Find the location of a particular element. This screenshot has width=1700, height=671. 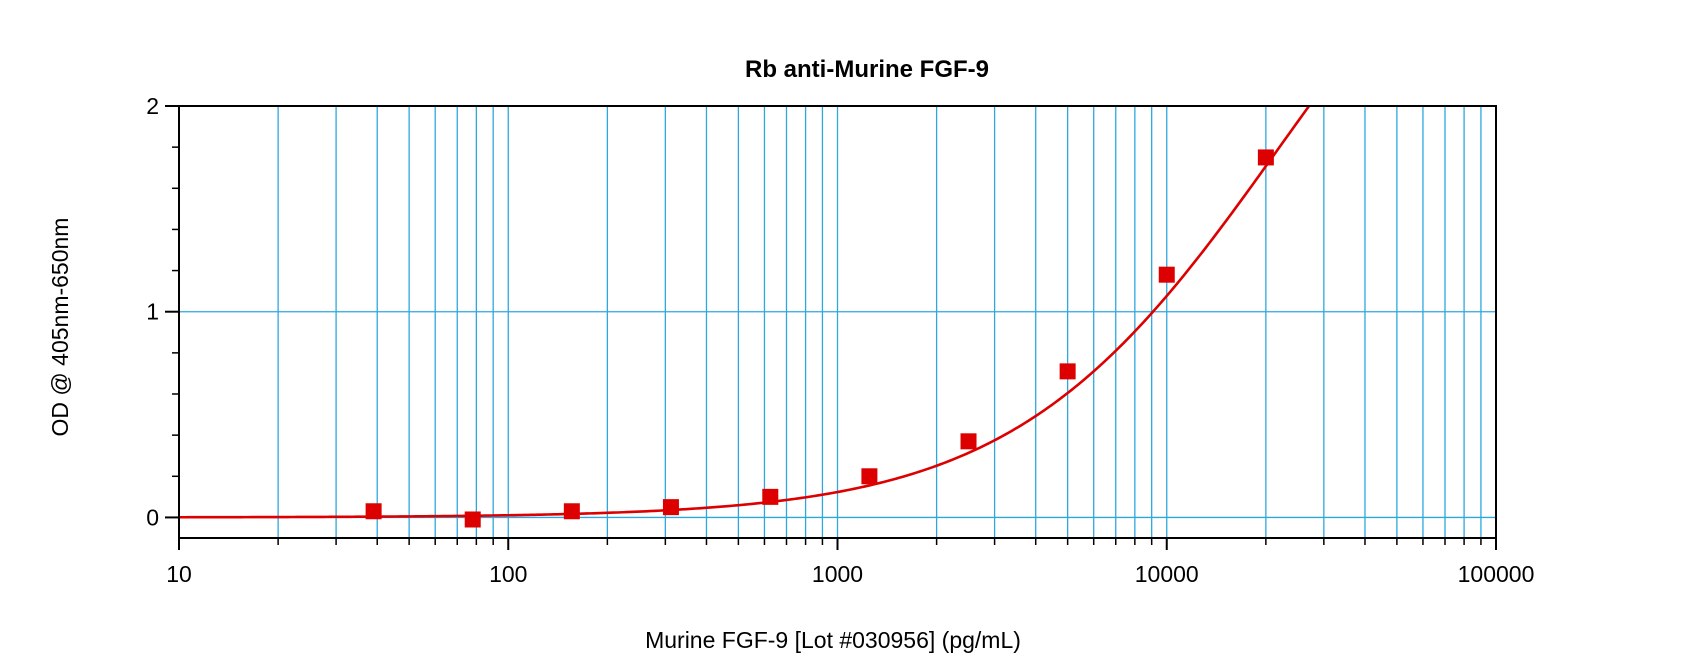

x-tick-label: 100000 is located at coordinates (1496, 574).